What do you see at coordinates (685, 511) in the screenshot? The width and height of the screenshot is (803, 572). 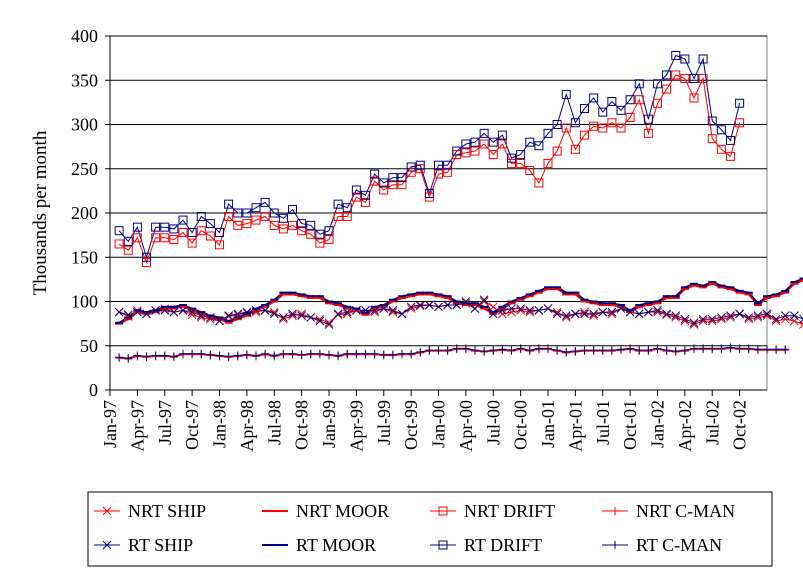 I see `legend-label: NRT C-MAN` at bounding box center [685, 511].